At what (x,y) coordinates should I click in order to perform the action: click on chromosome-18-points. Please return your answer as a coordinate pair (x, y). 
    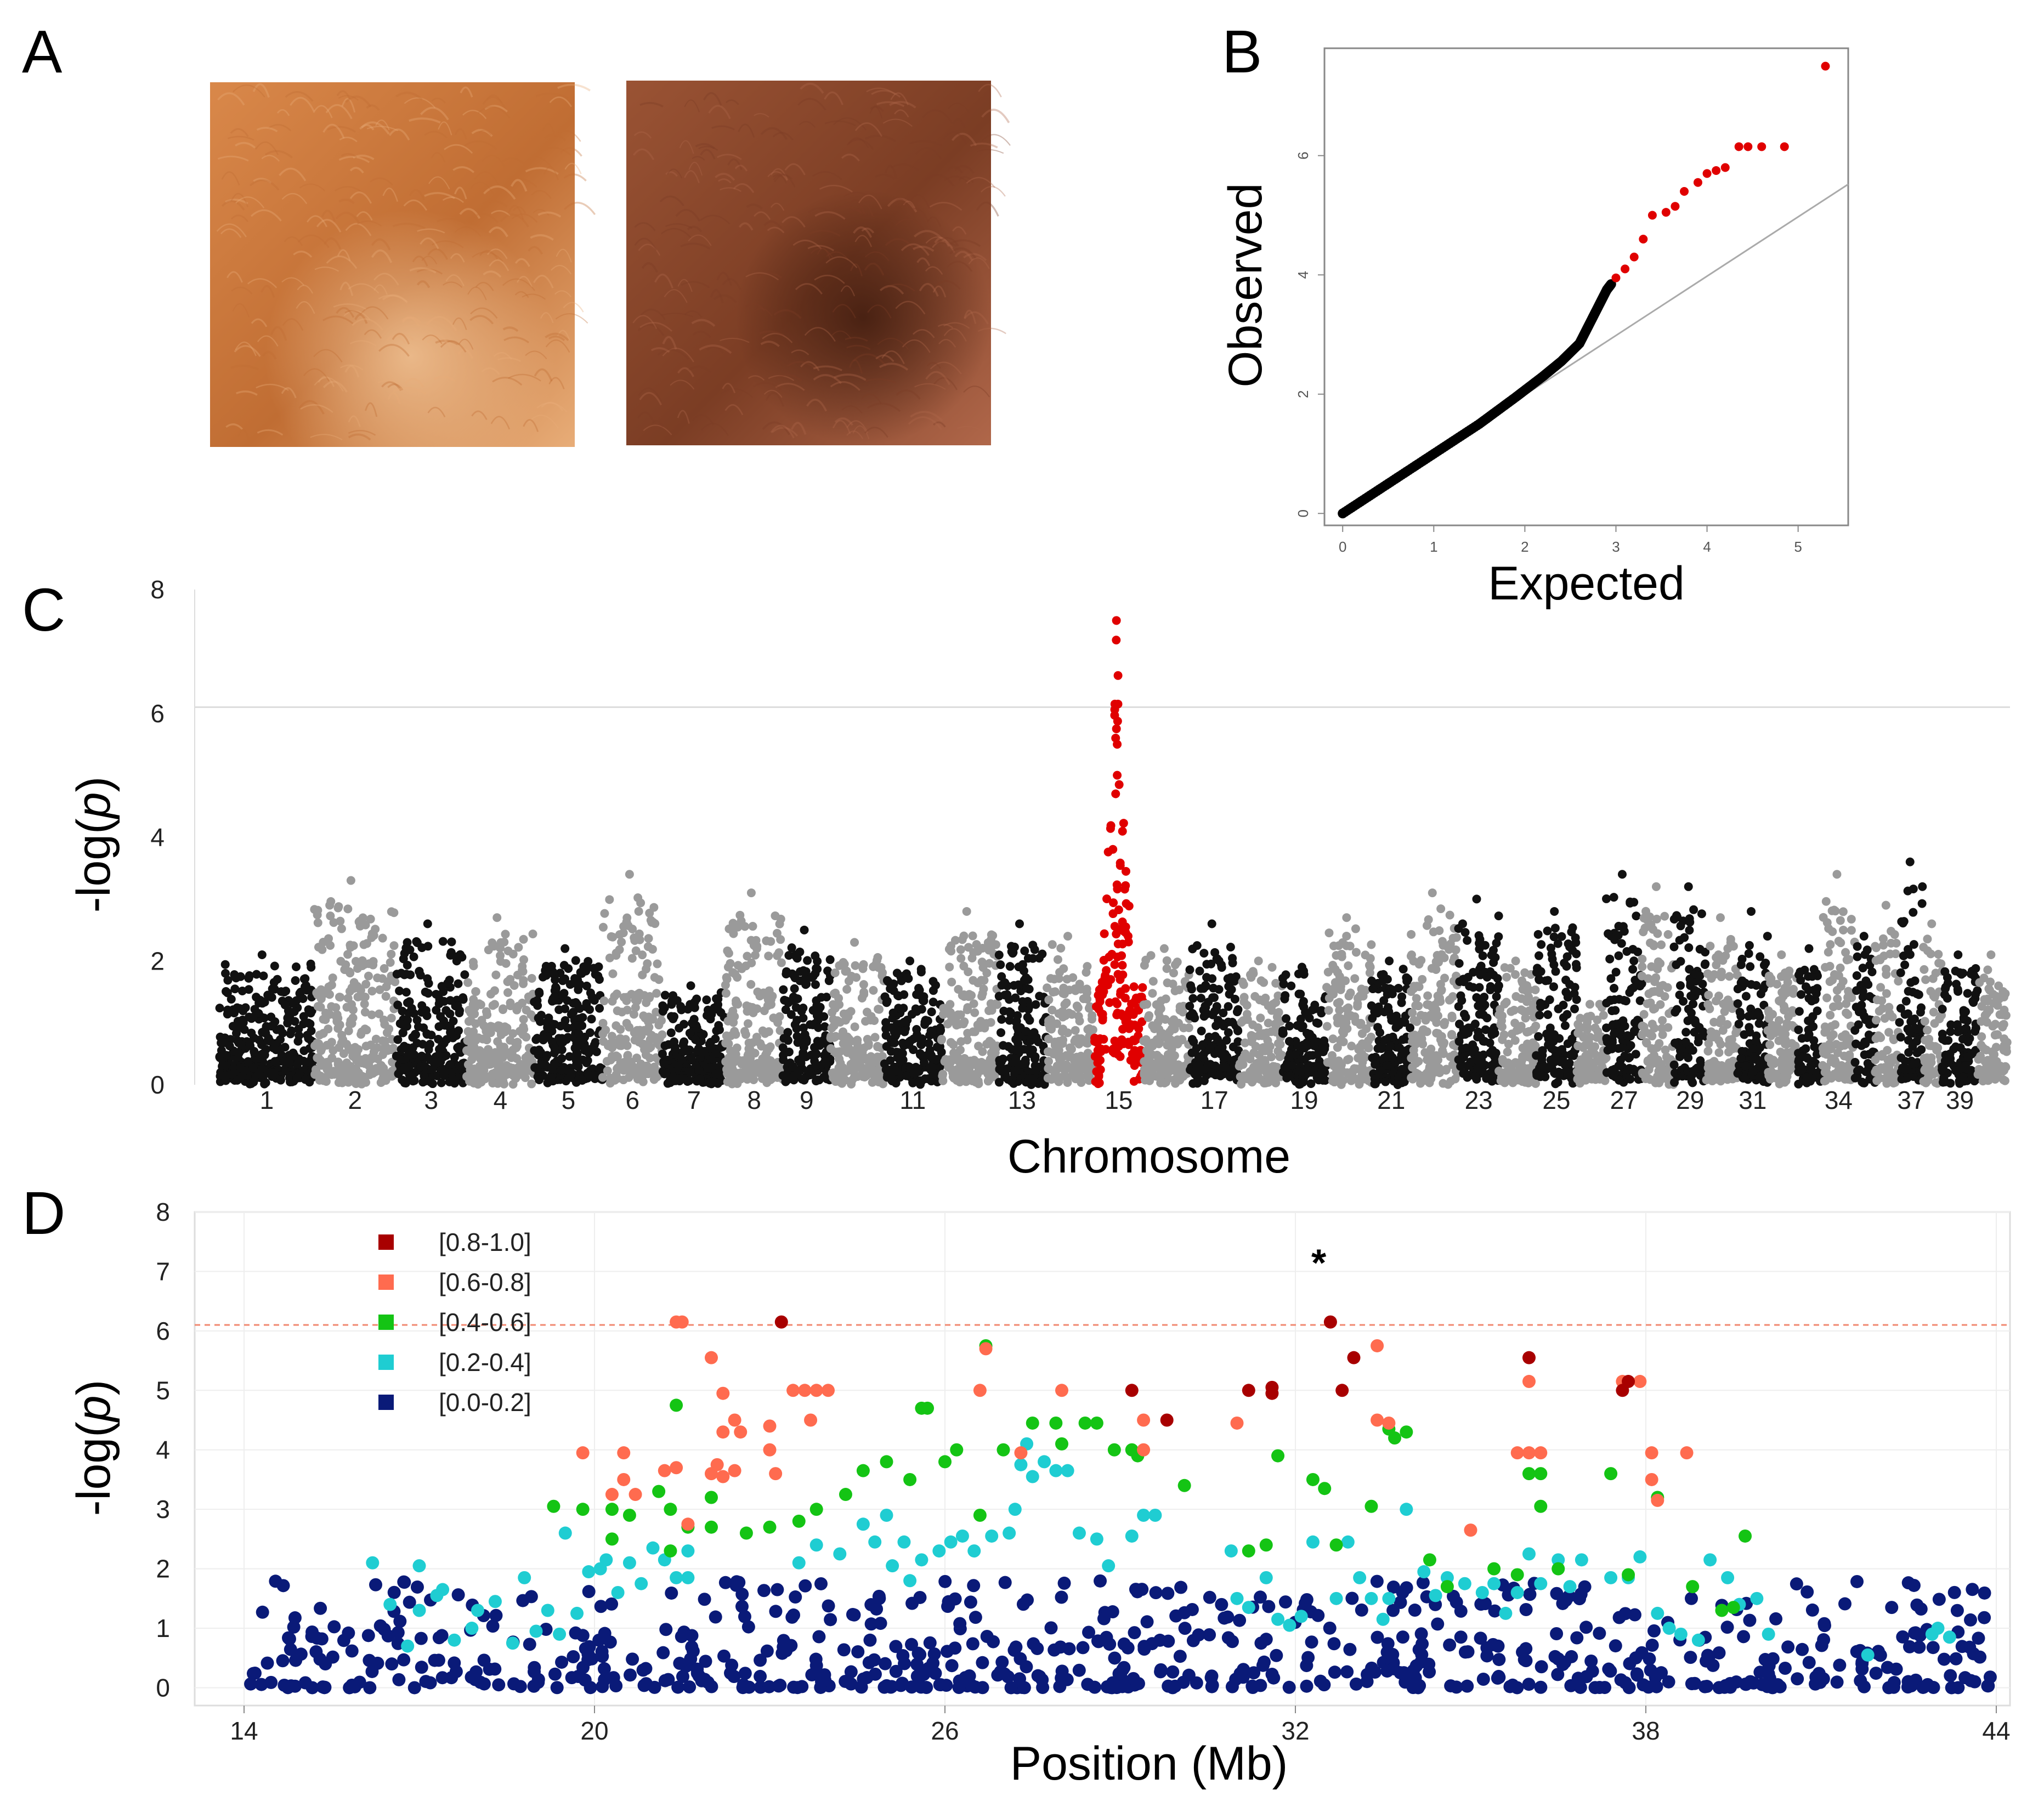
    Looking at the image, I should click on (1261, 1022).